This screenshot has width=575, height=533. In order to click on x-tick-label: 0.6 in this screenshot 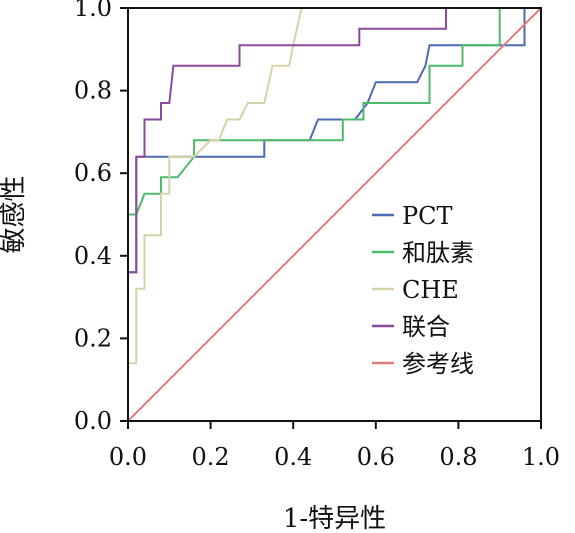, I will do `click(376, 457)`.